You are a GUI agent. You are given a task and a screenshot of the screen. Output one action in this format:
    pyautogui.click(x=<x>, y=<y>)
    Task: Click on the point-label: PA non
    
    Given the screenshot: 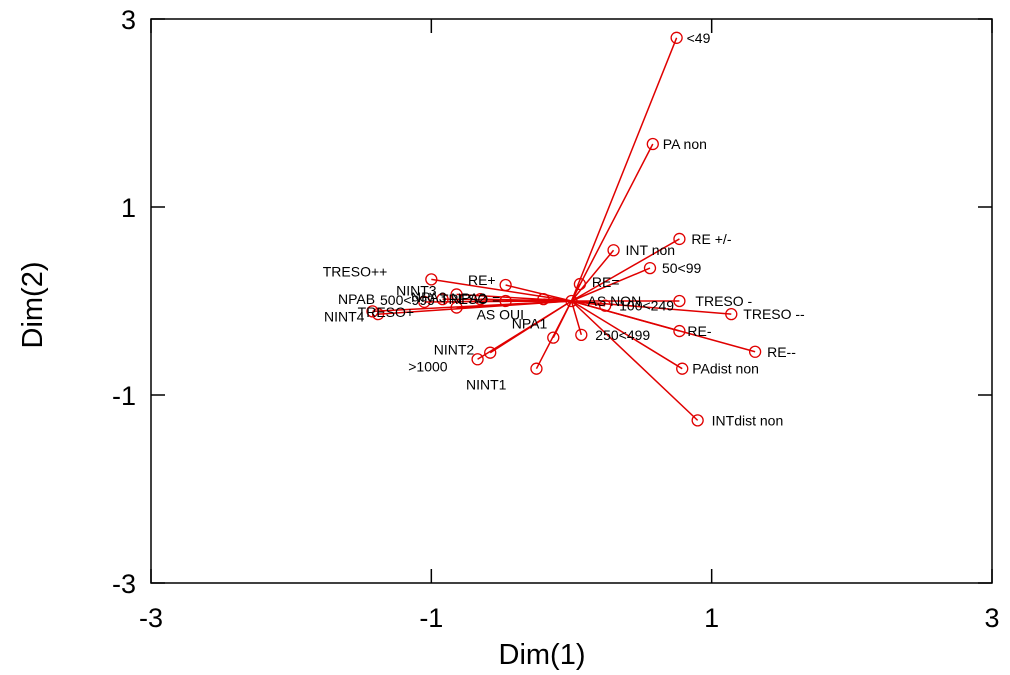 What is the action you would take?
    pyautogui.click(x=685, y=144)
    